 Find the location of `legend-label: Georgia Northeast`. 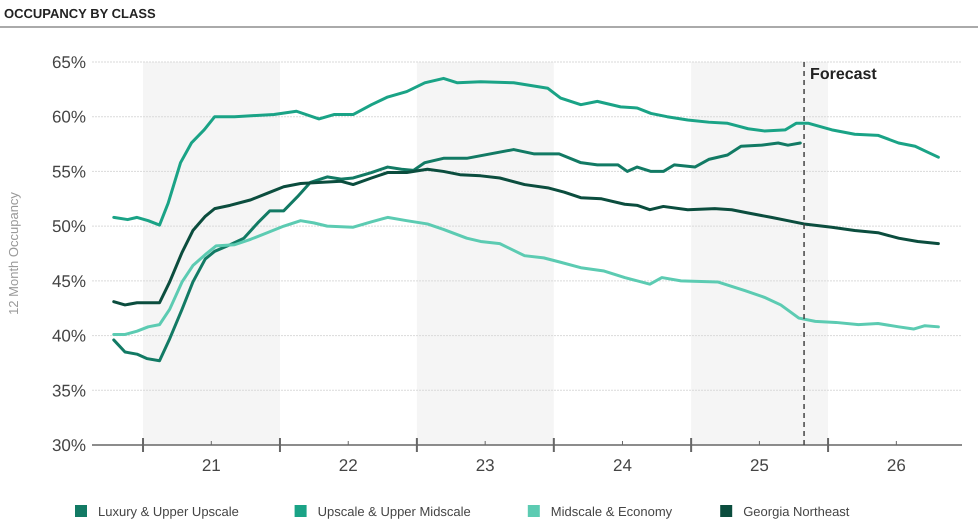

legend-label: Georgia Northeast is located at coordinates (796, 511).